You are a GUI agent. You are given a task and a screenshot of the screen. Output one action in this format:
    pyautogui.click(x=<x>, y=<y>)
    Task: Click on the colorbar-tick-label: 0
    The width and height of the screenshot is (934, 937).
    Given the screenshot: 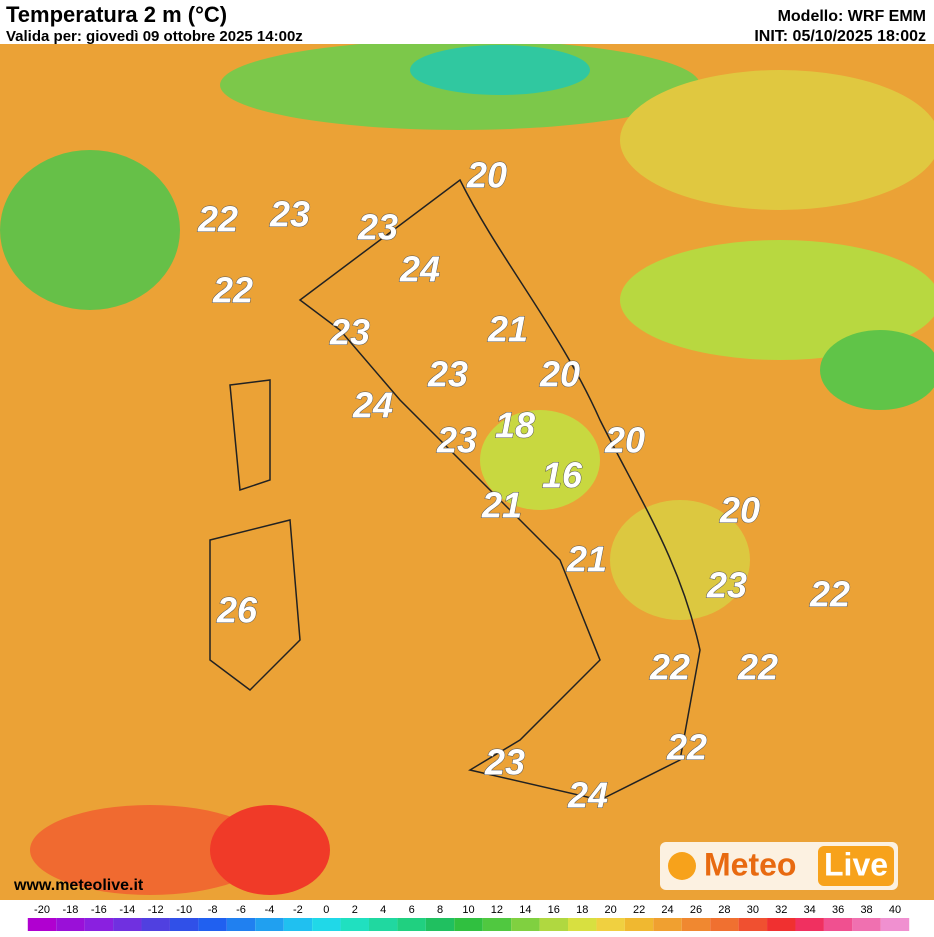 What is the action you would take?
    pyautogui.click(x=326, y=910)
    